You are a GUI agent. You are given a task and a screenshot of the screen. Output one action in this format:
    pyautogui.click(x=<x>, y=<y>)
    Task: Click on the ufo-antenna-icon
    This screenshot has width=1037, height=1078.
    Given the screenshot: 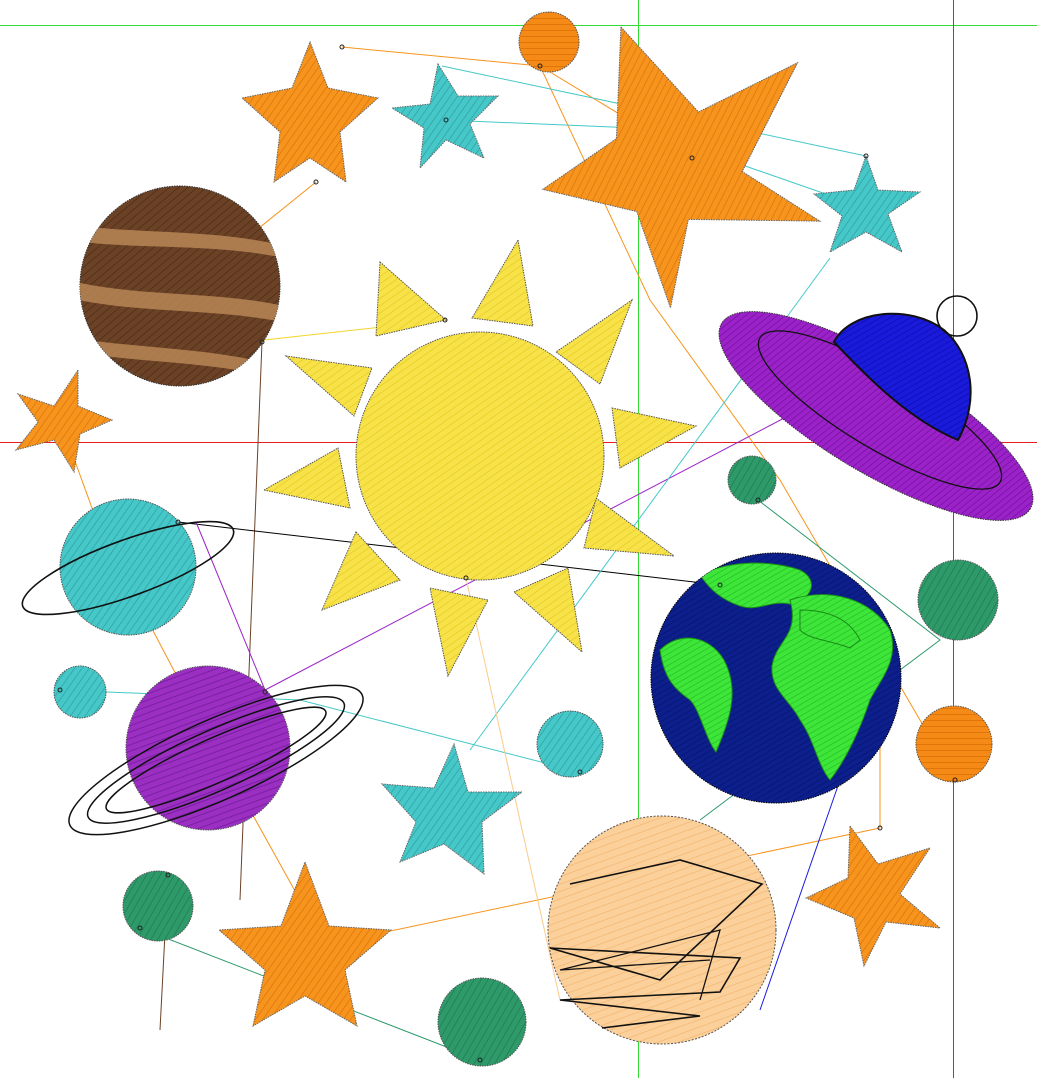 What is the action you would take?
    pyautogui.click(x=957, y=316)
    